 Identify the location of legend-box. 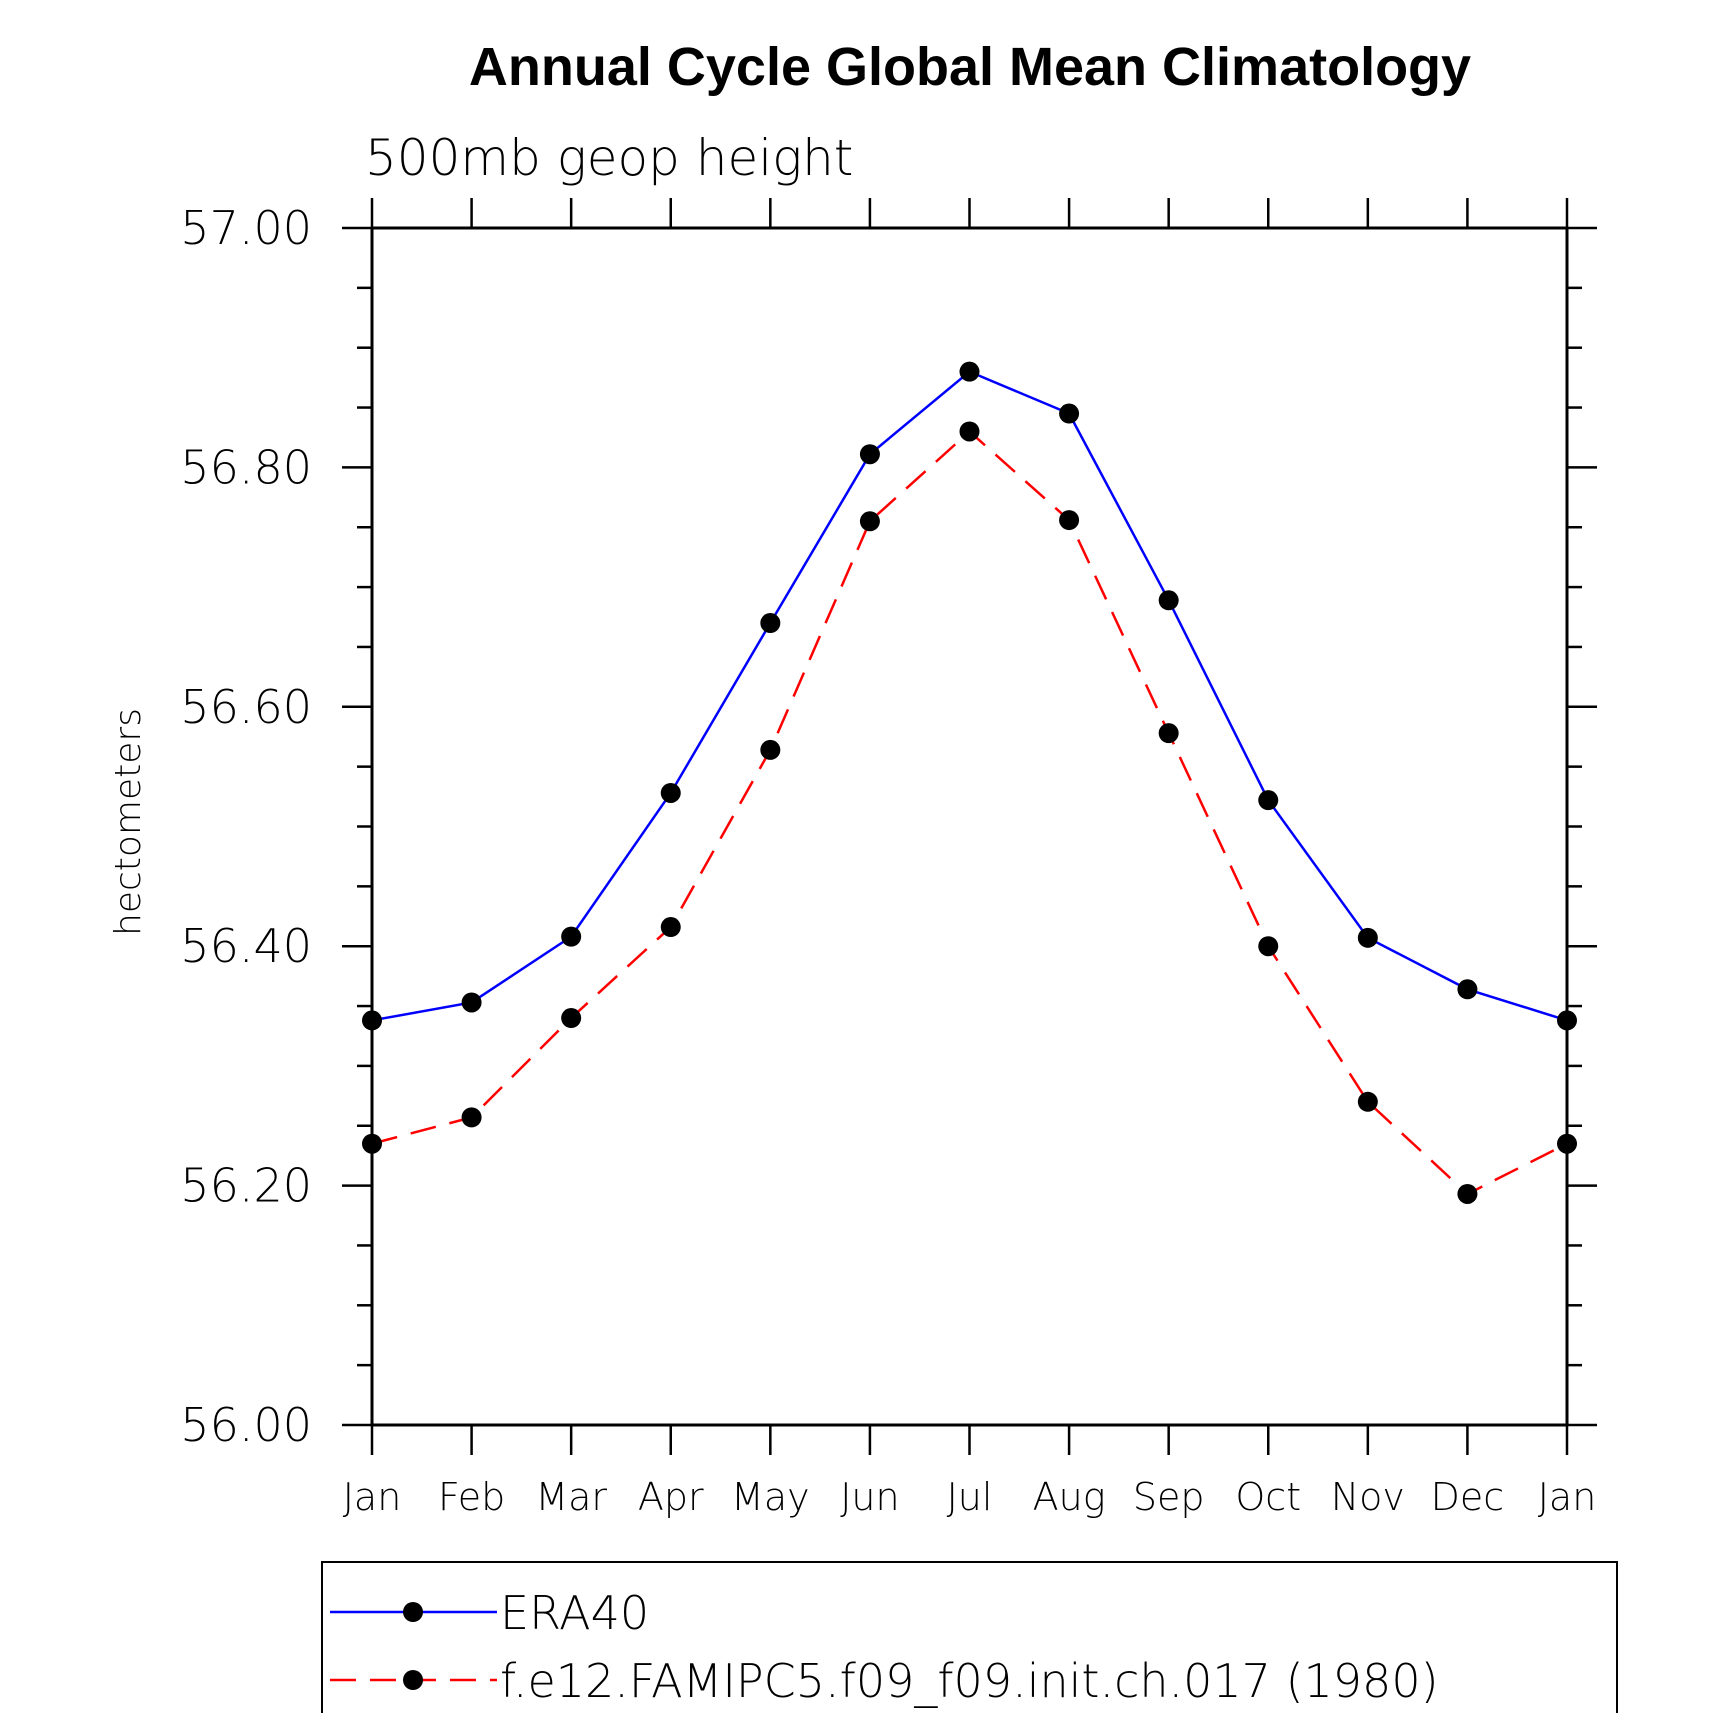
(969, 1637).